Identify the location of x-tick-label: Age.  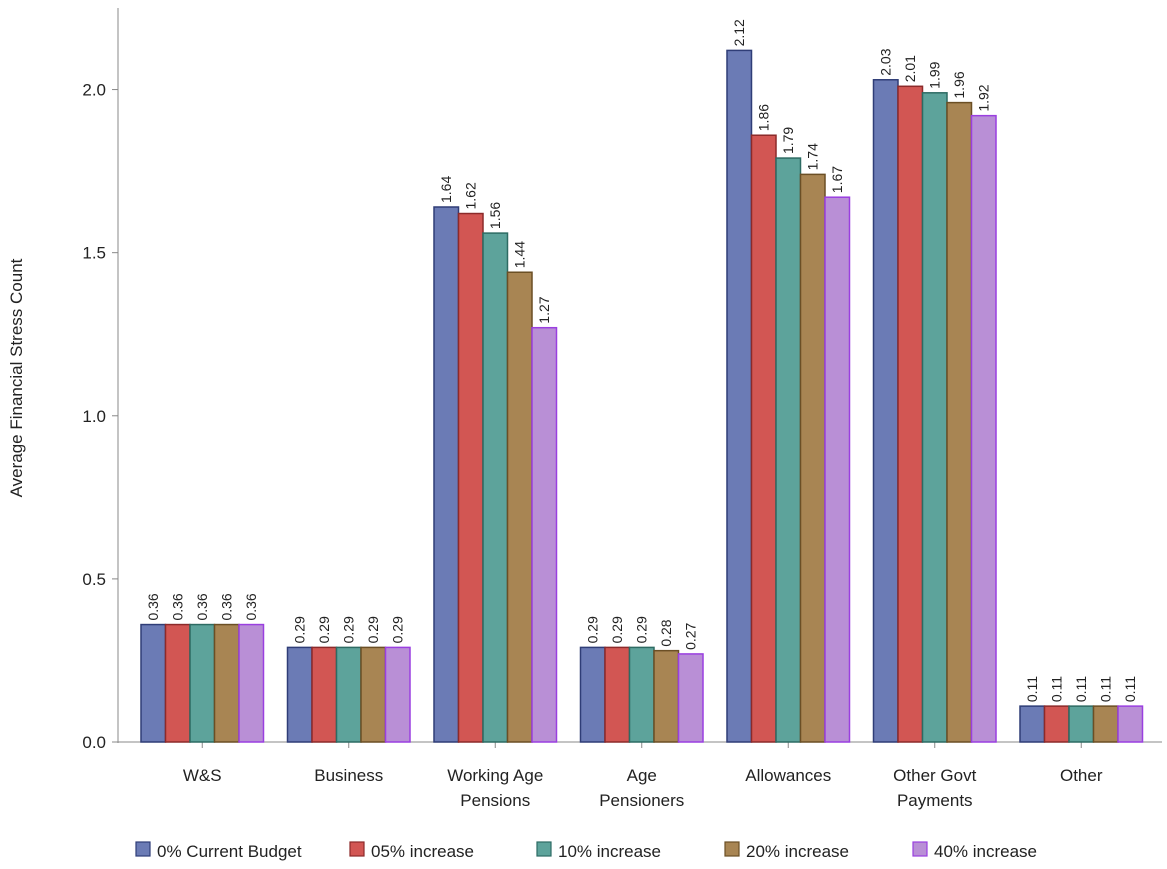
(642, 775).